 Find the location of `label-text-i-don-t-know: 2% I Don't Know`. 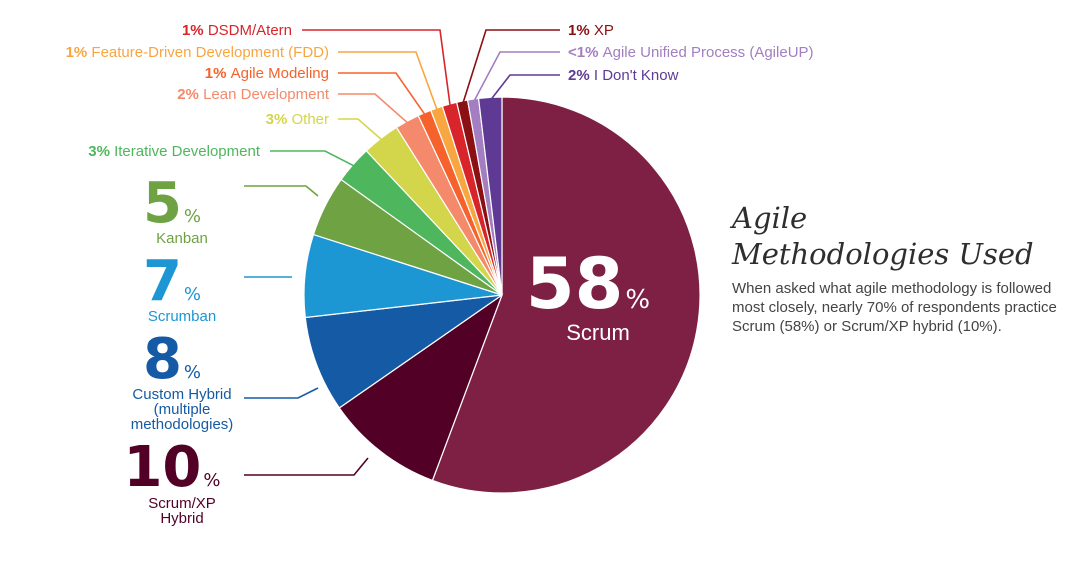

label-text-i-don-t-know: 2% I Don't Know is located at coordinates (623, 75).